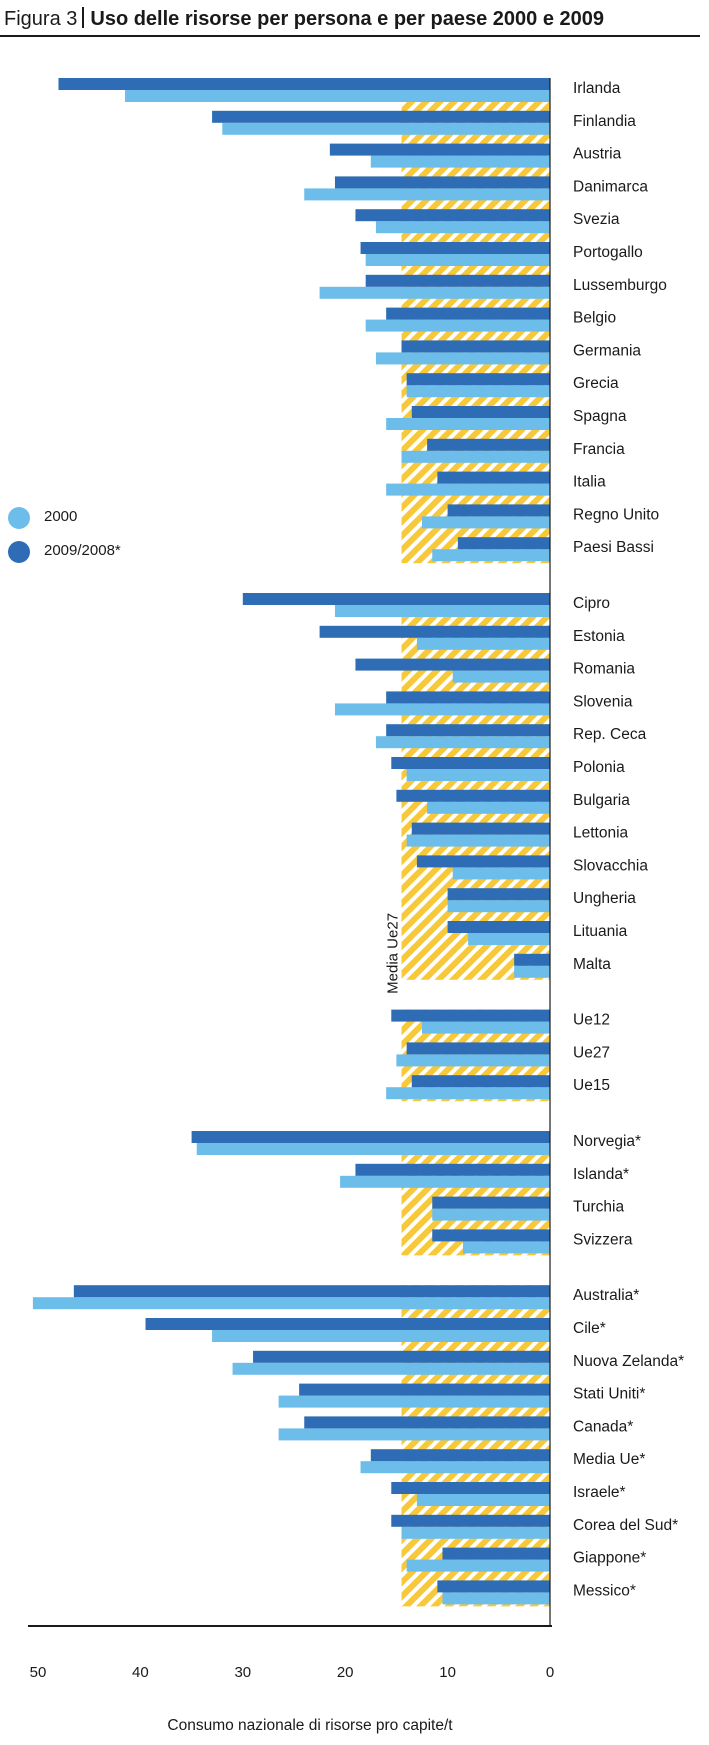 The width and height of the screenshot is (709, 1745). What do you see at coordinates (589, 482) in the screenshot?
I see `category-label: Italia` at bounding box center [589, 482].